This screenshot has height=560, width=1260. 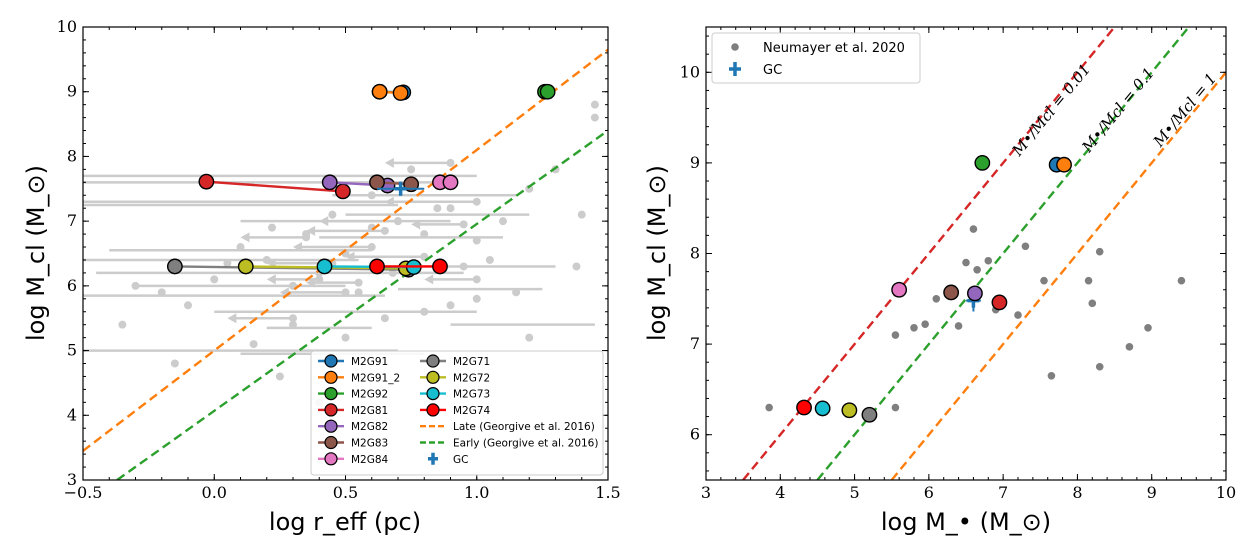 What do you see at coordinates (1114, 110) in the screenshot?
I see `right-ratio-labels: M•/Mcl = 0.01M•/Mcl = 0.1M•/Mcl = 1` at bounding box center [1114, 110].